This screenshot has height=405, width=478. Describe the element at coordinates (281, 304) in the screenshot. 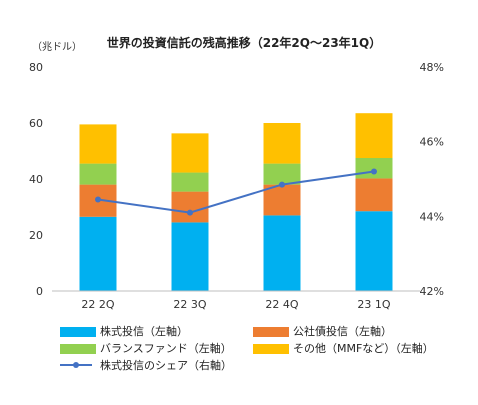

I see `x-tick-label: 22 4Q` at that location.